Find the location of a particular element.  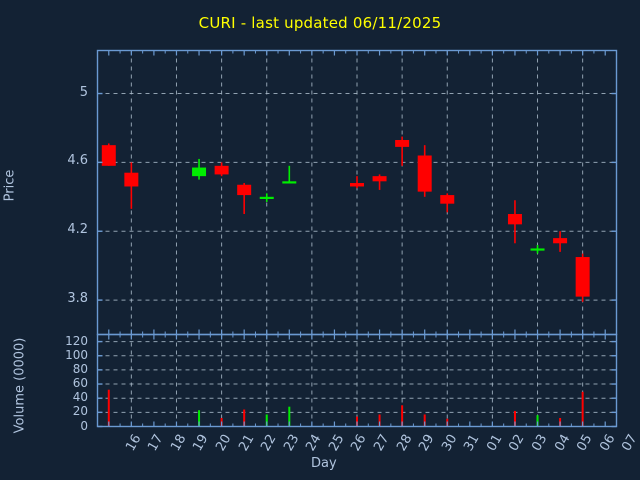

volume-tick-100: 100 is located at coordinates (76, 354).